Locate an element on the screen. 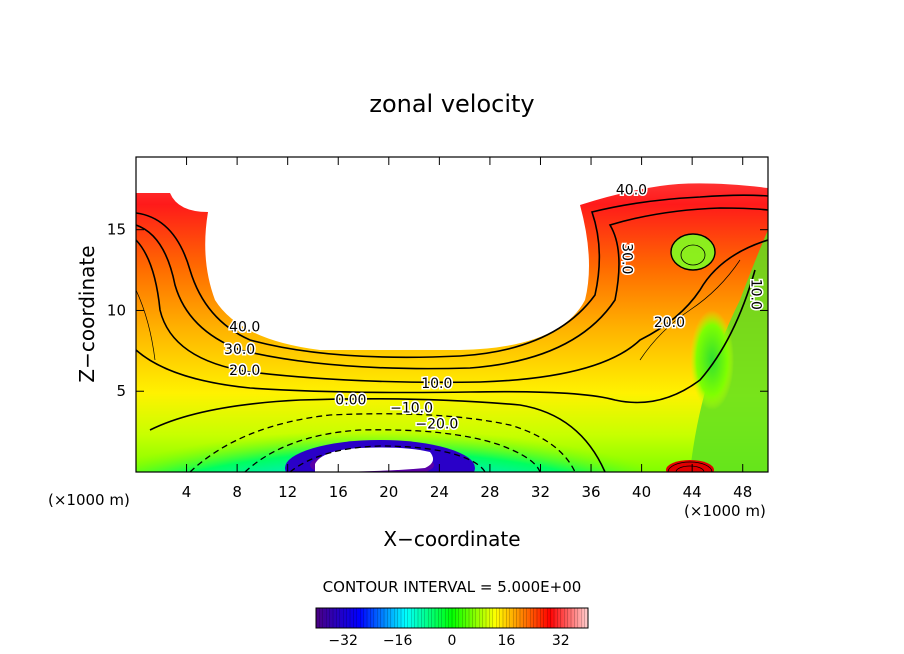  x-tick-label: 32 is located at coordinates (540, 492).